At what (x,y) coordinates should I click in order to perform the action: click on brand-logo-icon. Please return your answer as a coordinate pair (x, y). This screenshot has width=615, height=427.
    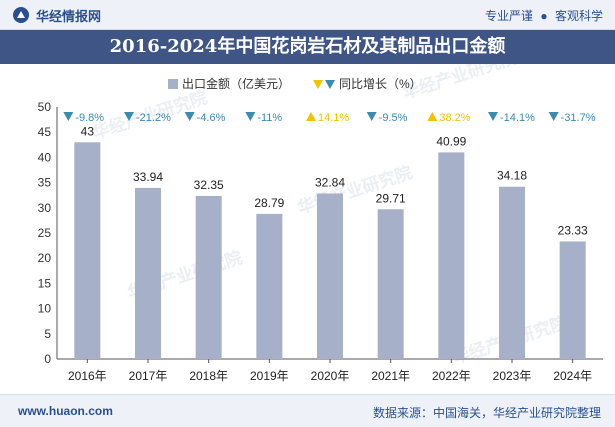
    Looking at the image, I should click on (21, 15).